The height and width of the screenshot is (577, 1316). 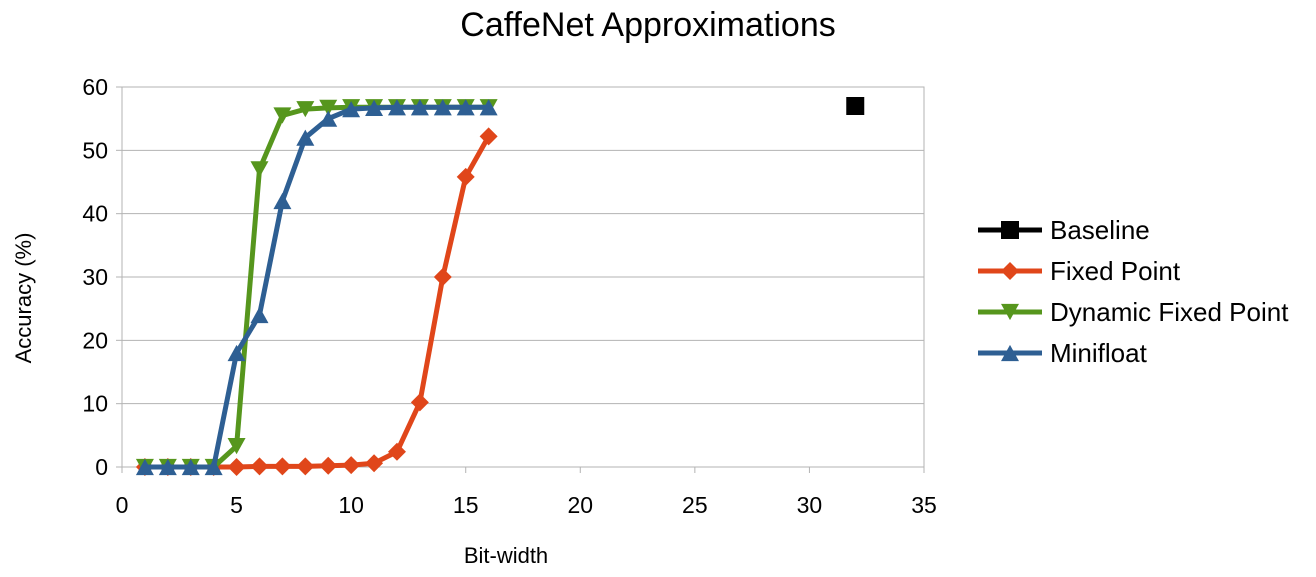 What do you see at coordinates (95, 277) in the screenshot?
I see `y-tick-label: 30` at bounding box center [95, 277].